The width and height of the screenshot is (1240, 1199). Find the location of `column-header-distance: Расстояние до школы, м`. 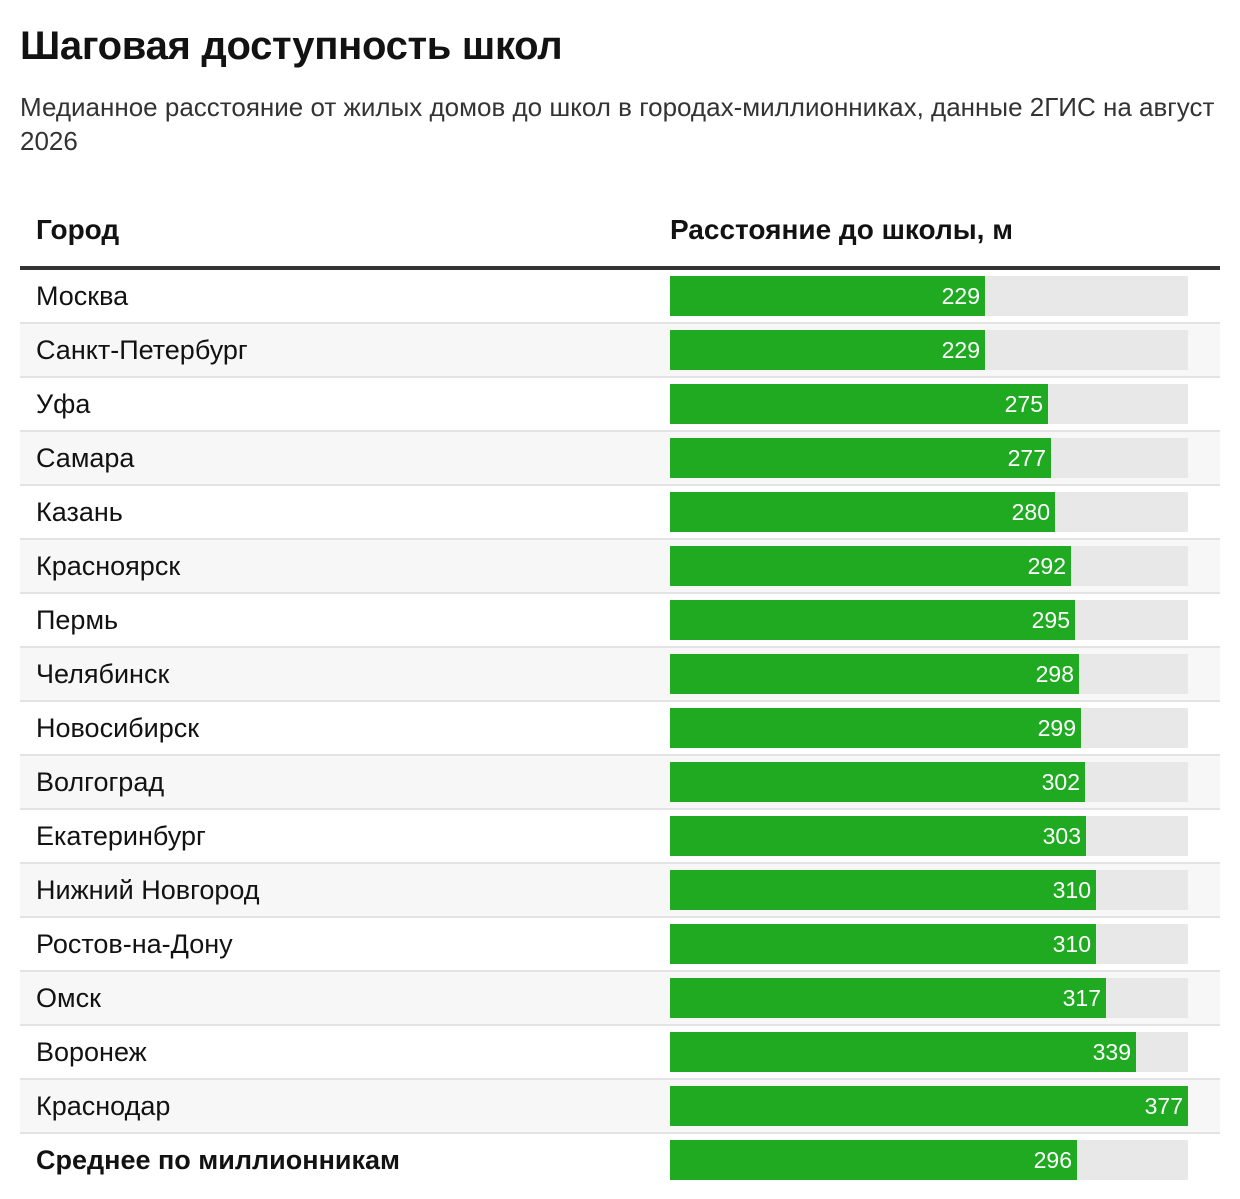

column-header-distance: Расстояние до школы, м is located at coordinates (841, 229).